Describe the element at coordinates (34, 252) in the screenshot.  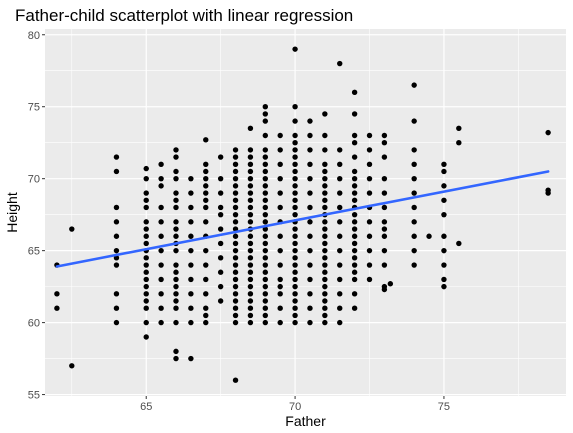
I see `y-tick-label: 65` at that location.